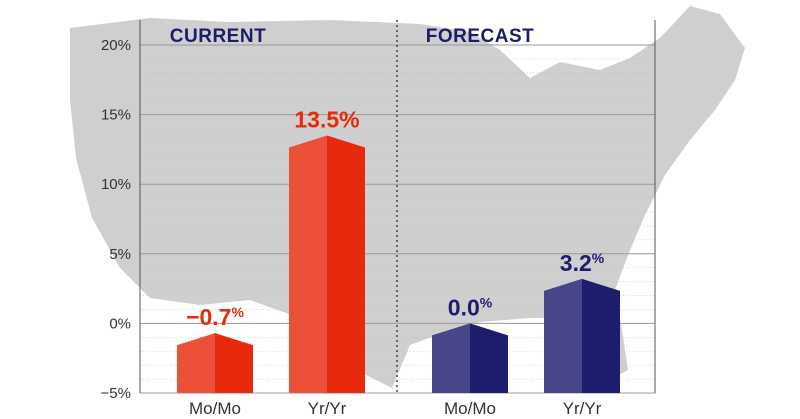 This screenshot has width=800, height=419. Describe the element at coordinates (116, 393) in the screenshot. I see `y-tick-label: −5%` at that location.